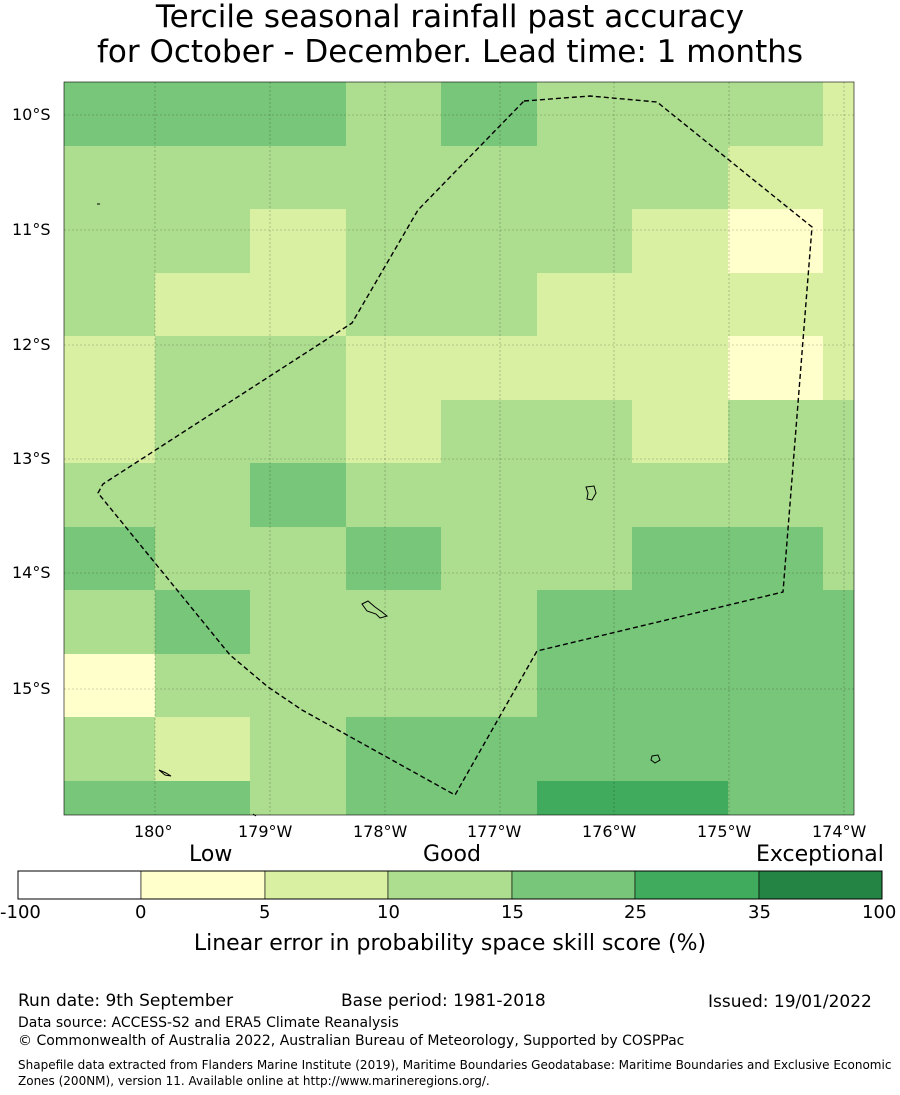 The image size is (900, 1095). What do you see at coordinates (141, 912) in the screenshot?
I see `colorbar-tick: 0` at bounding box center [141, 912].